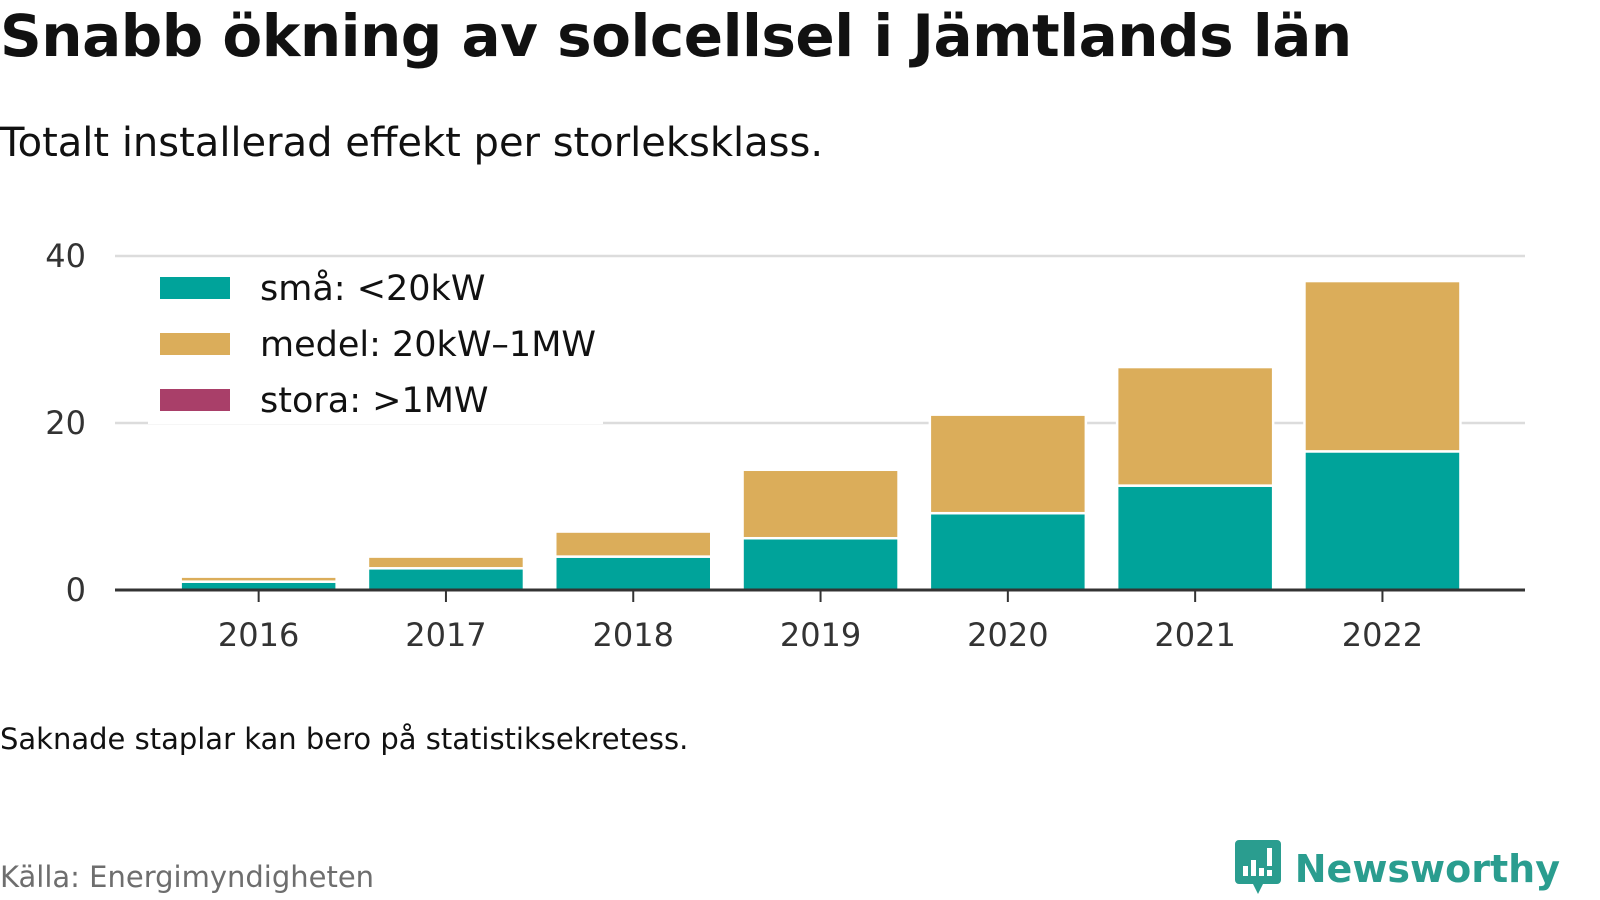 The width and height of the screenshot is (1600, 900). I want to click on brand-name: Newsworthy, so click(1427, 869).